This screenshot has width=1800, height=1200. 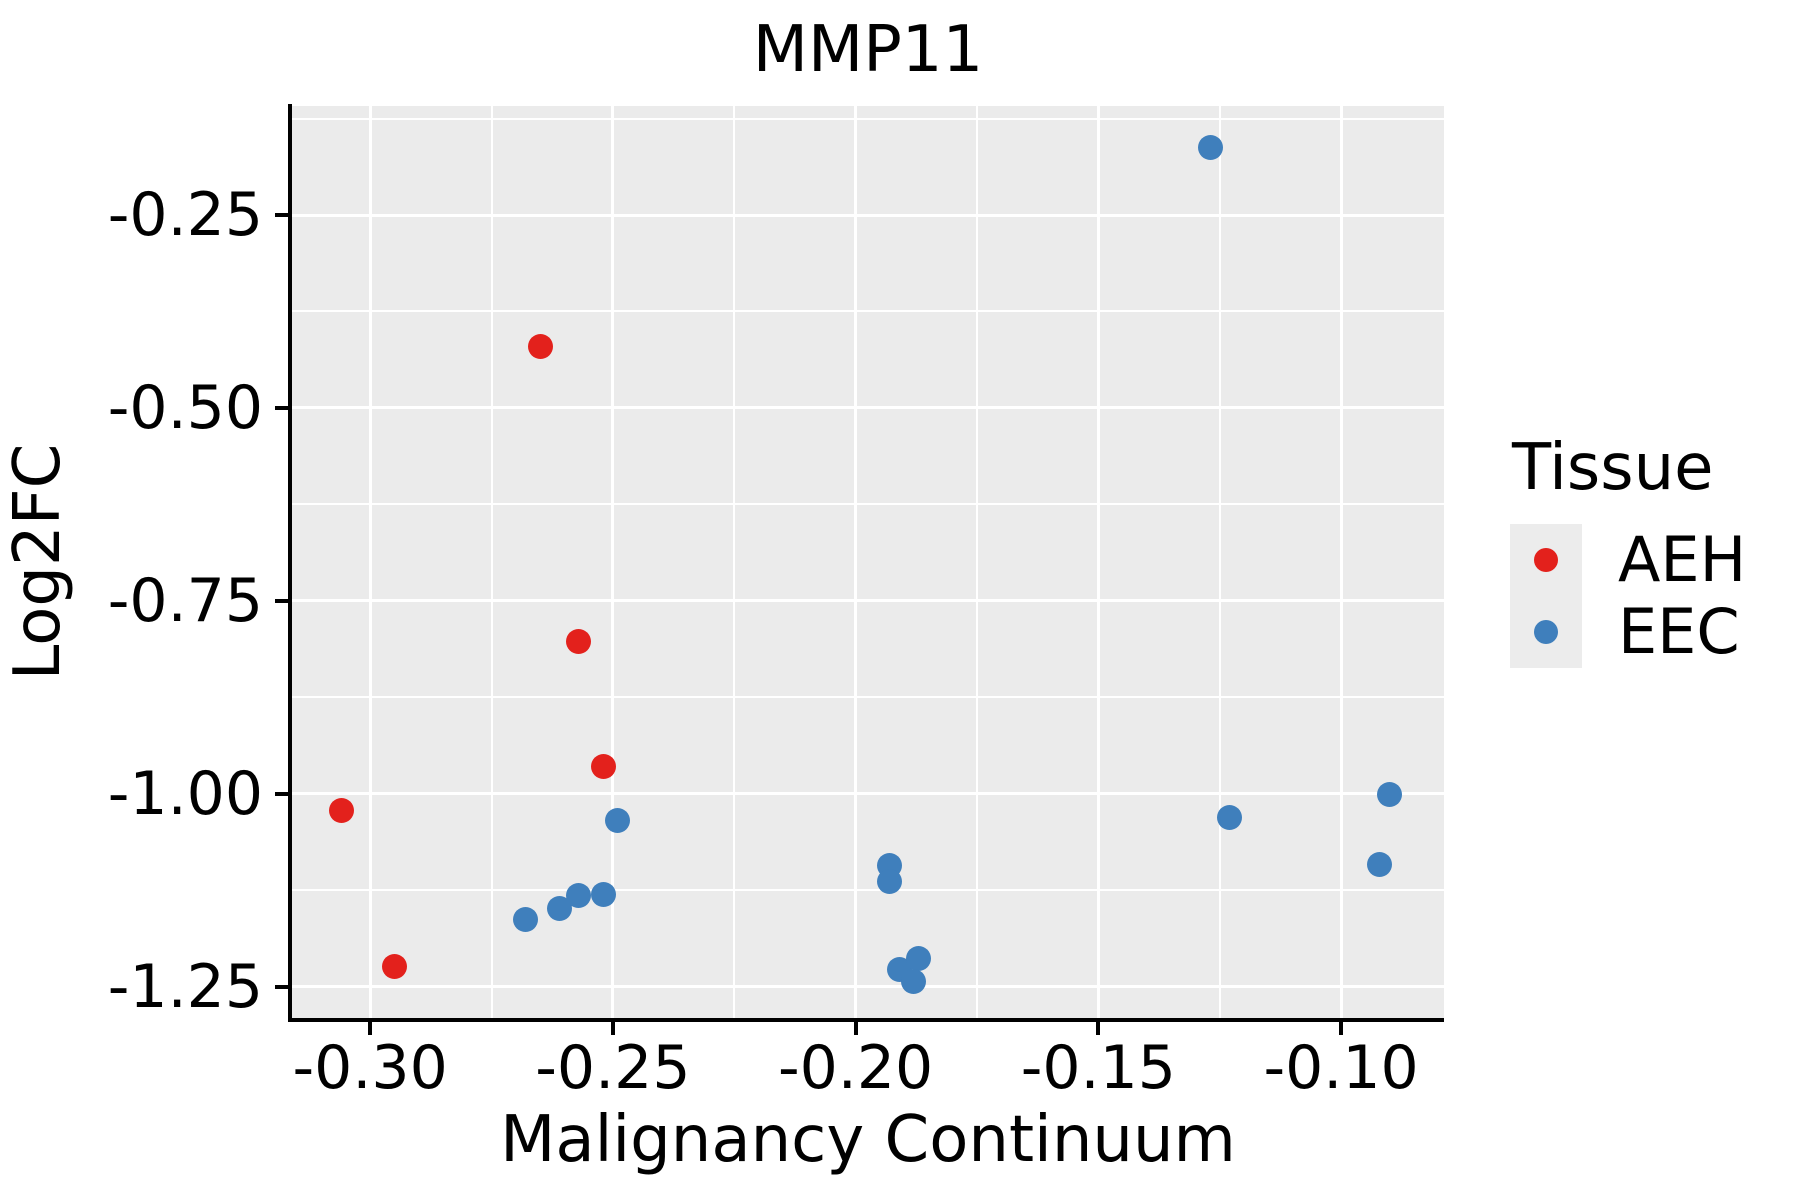 What do you see at coordinates (1679, 631) in the screenshot?
I see `legend-item-label: EEC` at bounding box center [1679, 631].